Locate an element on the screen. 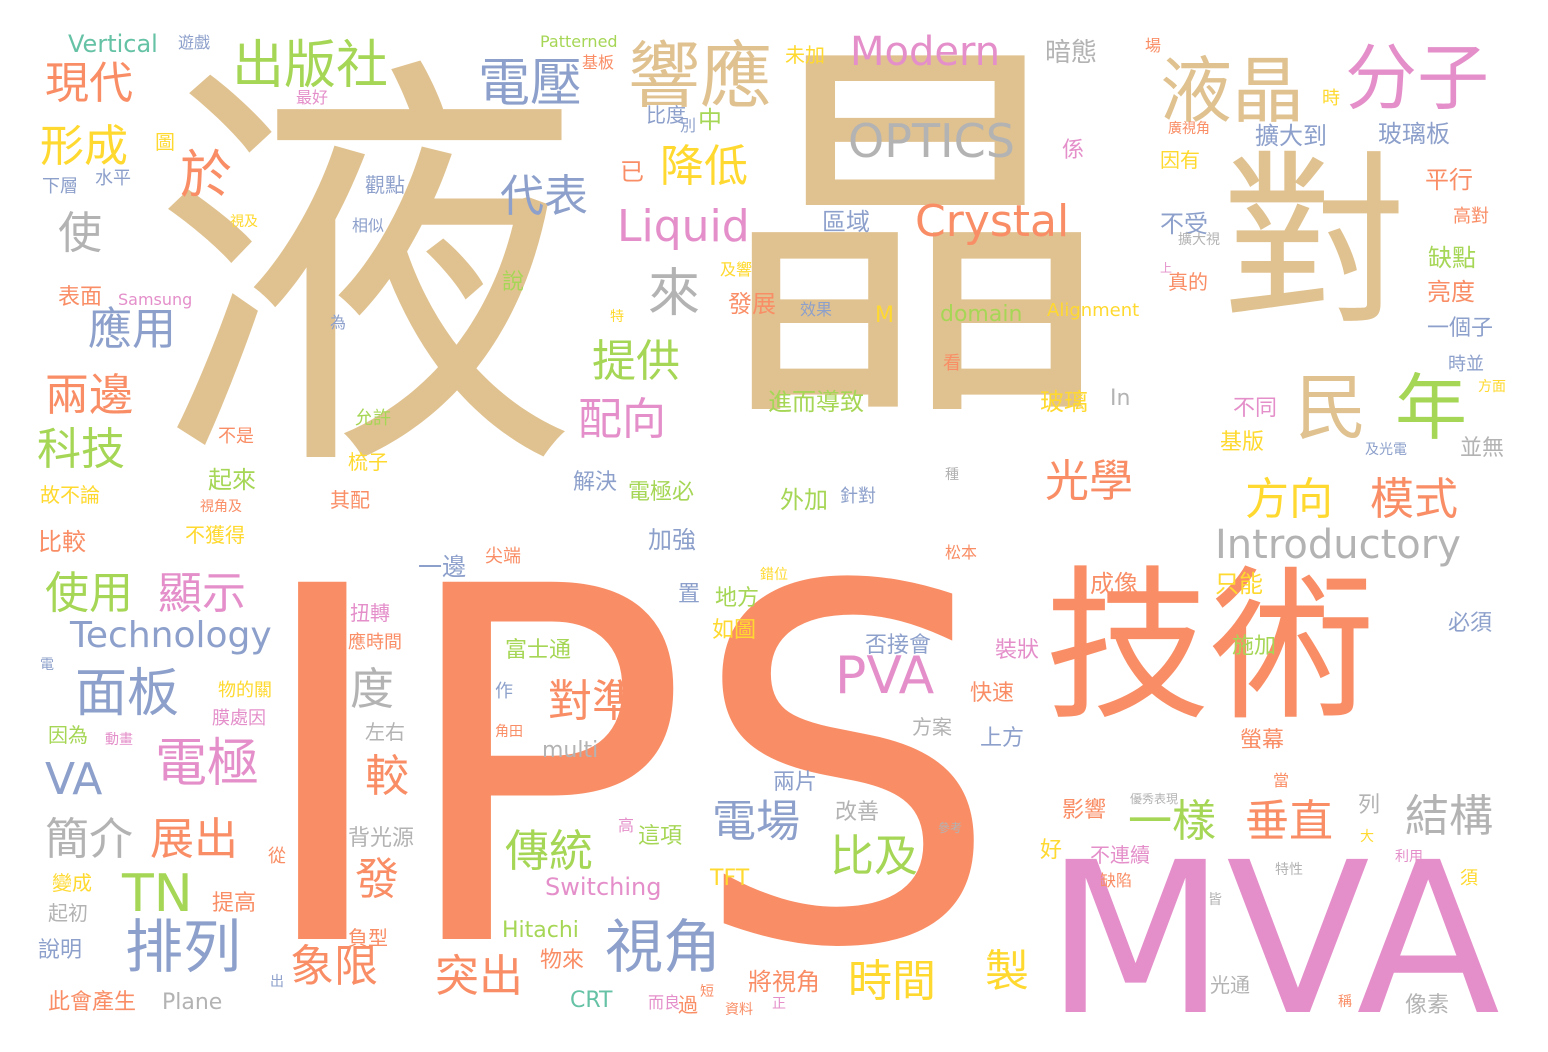 This screenshot has width=1548, height=1052. word-30: 方向 is located at coordinates (1289, 499).